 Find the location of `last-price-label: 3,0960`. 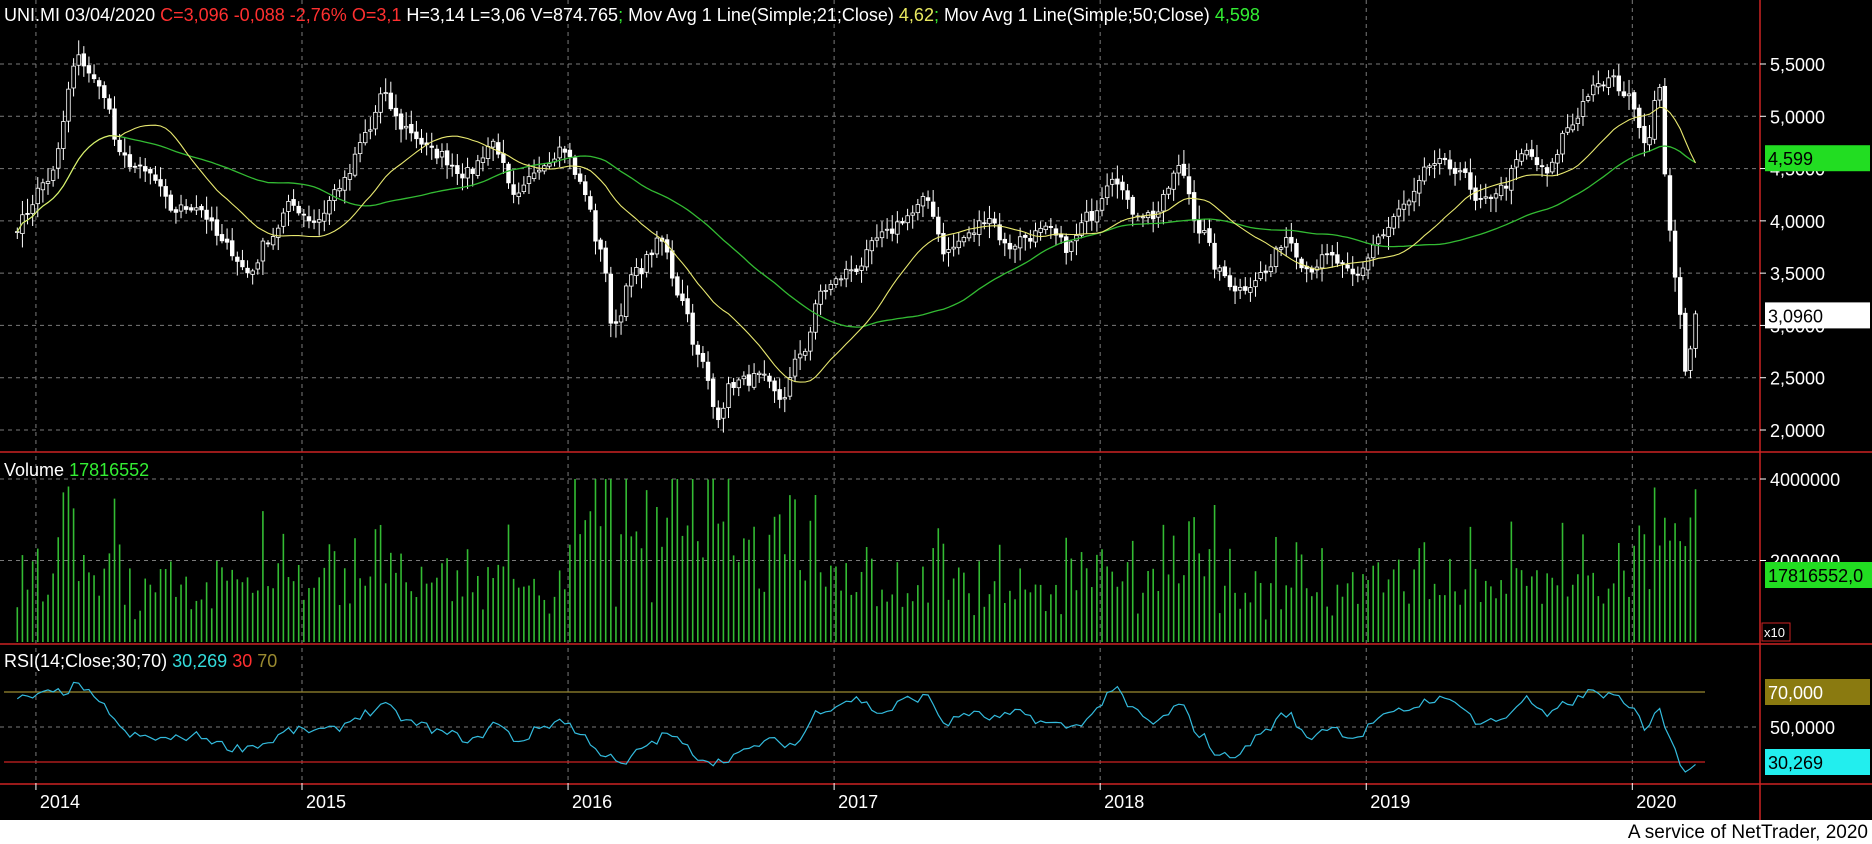

last-price-label: 3,0960 is located at coordinates (1795, 316).